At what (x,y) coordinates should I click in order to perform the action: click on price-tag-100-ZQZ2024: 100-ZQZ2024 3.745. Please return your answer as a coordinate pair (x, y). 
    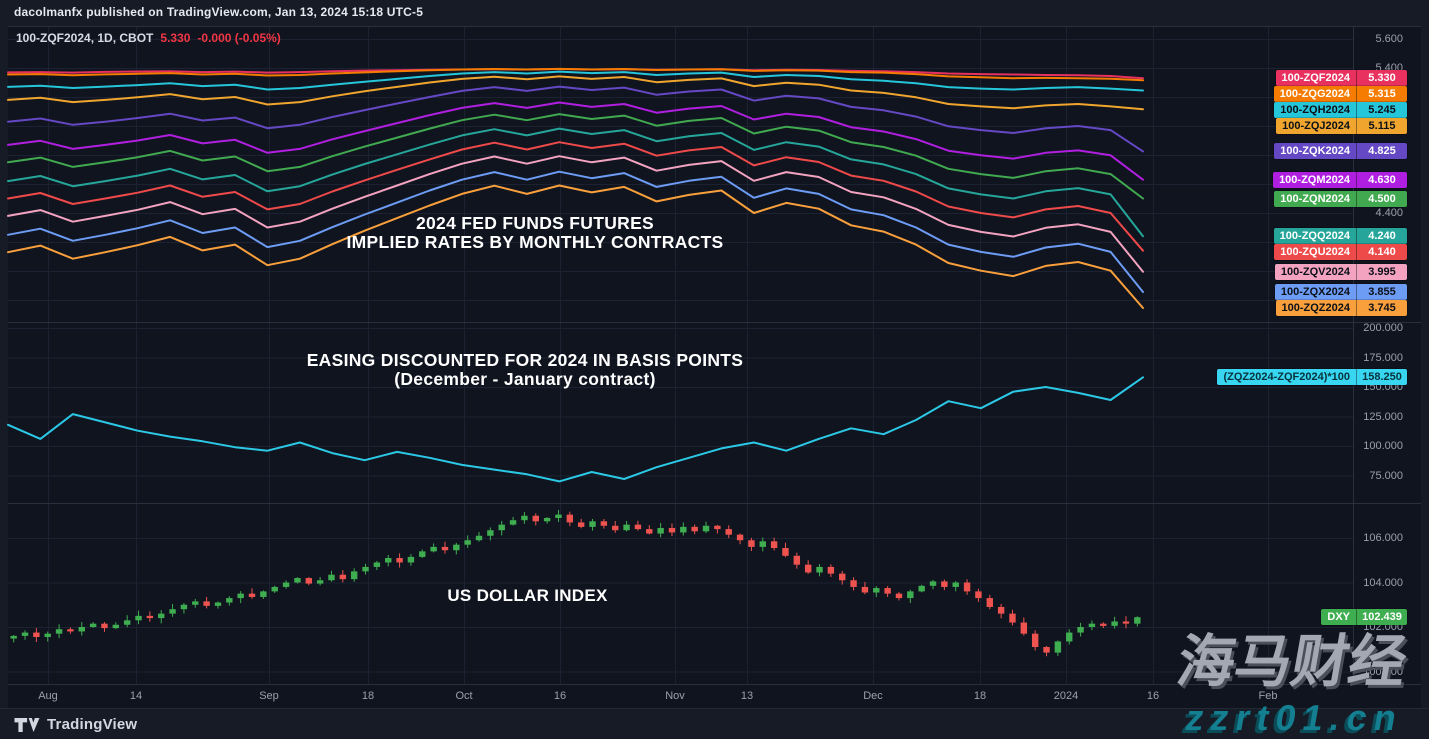
    Looking at the image, I should click on (1341, 308).